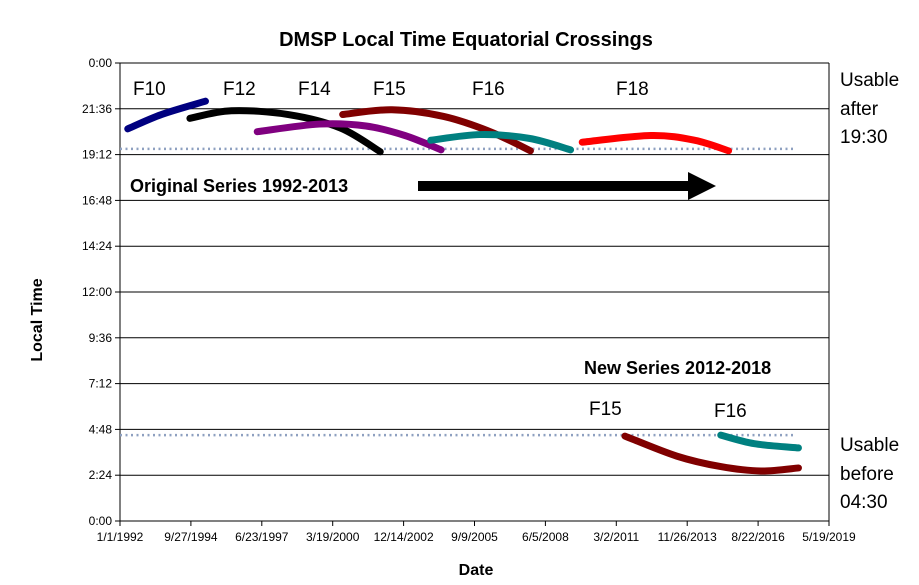 The image size is (919, 585). I want to click on series-line-f12, so click(285, 131).